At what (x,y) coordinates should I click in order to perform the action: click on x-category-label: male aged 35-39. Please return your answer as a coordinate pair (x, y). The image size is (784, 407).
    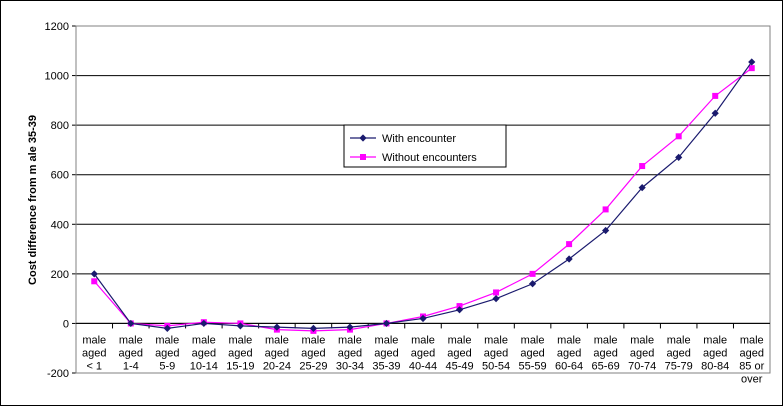
    Looking at the image, I should click on (386, 353).